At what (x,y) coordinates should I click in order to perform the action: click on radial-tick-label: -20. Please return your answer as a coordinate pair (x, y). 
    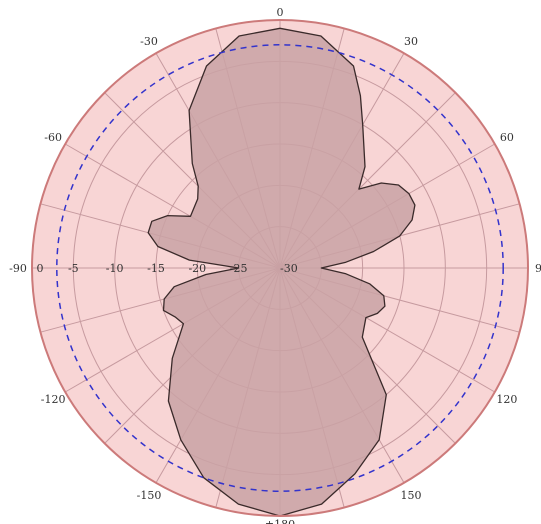
    Looking at the image, I should click on (197, 268).